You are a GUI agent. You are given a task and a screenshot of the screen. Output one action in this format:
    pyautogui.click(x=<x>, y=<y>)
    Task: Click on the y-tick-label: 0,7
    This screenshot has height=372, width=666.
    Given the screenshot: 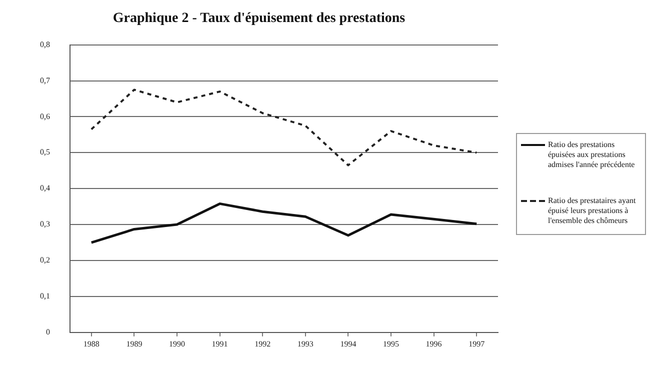 What is the action you would take?
    pyautogui.click(x=45, y=80)
    